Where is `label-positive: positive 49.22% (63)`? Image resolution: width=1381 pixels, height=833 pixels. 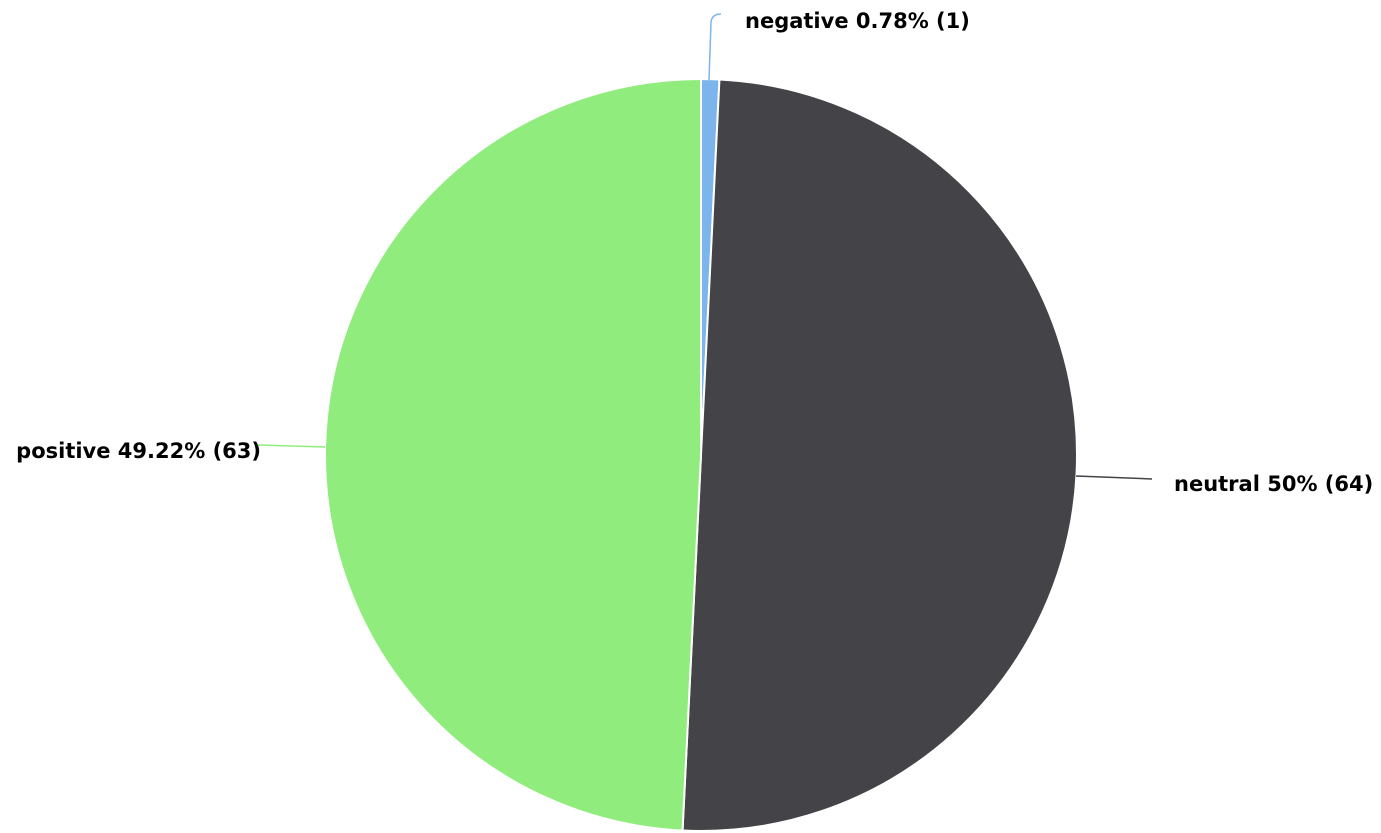 label-positive: positive 49.22% (63) is located at coordinates (138, 451).